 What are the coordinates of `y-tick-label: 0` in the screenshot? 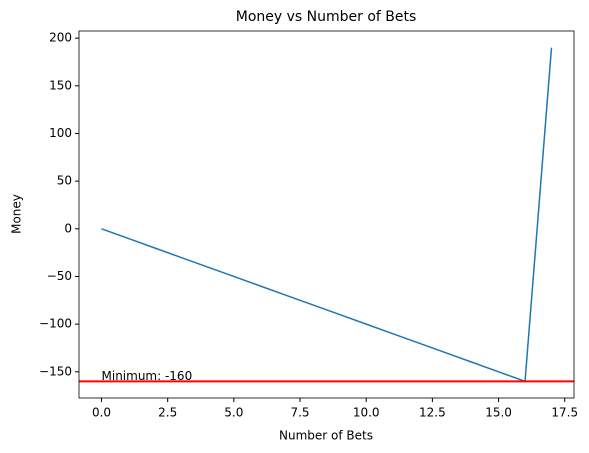 It's located at (68, 228).